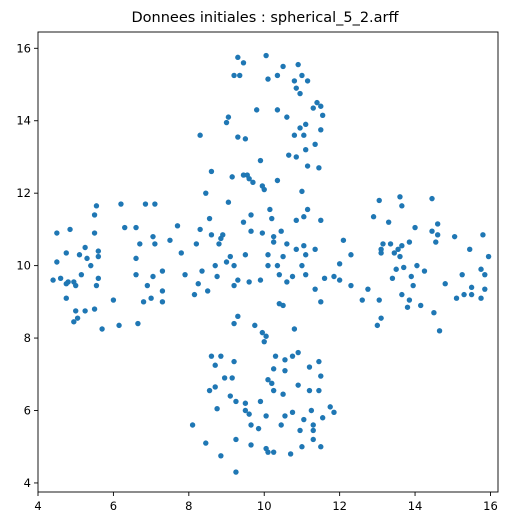 The width and height of the screenshot is (512, 526). I want to click on y-axis: 4 6 8 10 12 14 16, so click(27, 265).